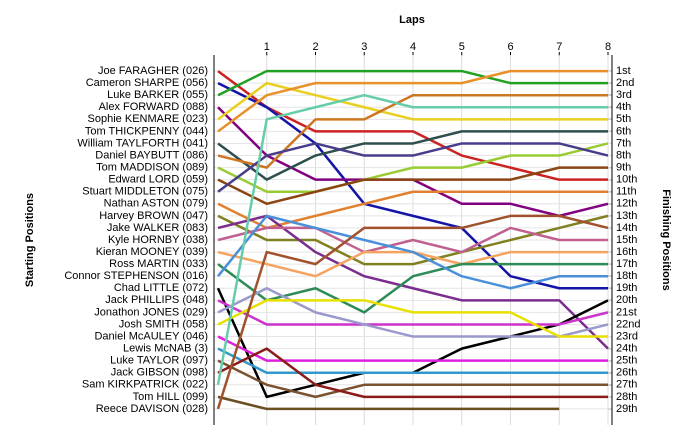  Describe the element at coordinates (626, 409) in the screenshot. I see `y2-tick-label: 29th` at that location.